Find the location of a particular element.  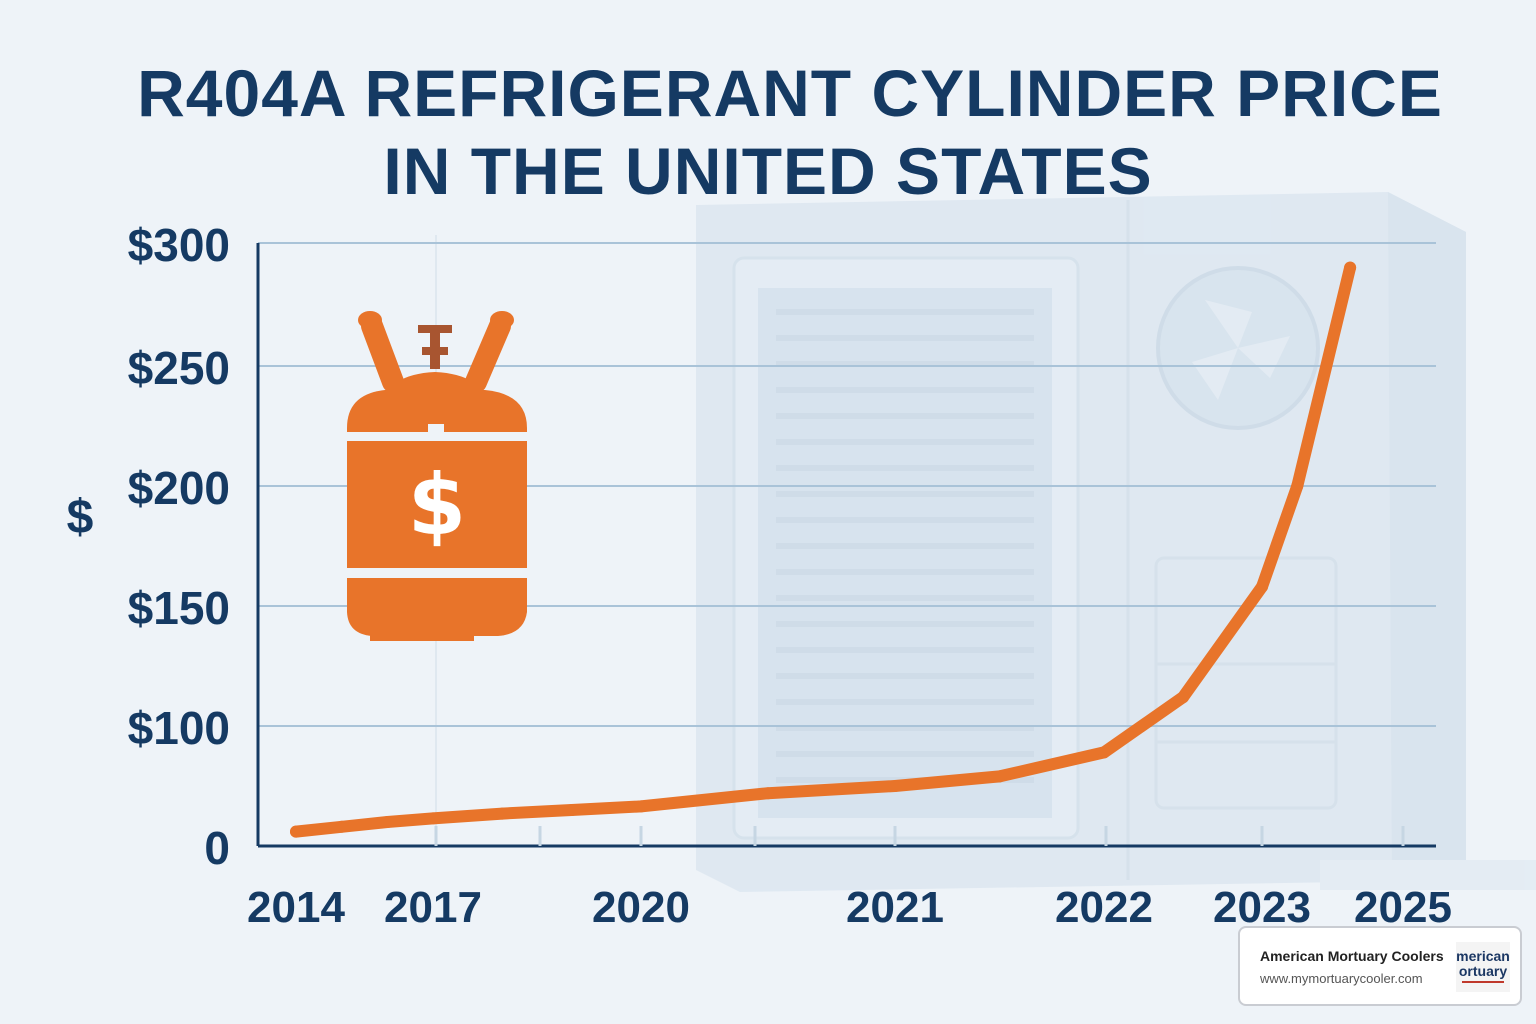

chart-title-line-2: IN THE UNITED STATES is located at coordinates (768, 171).